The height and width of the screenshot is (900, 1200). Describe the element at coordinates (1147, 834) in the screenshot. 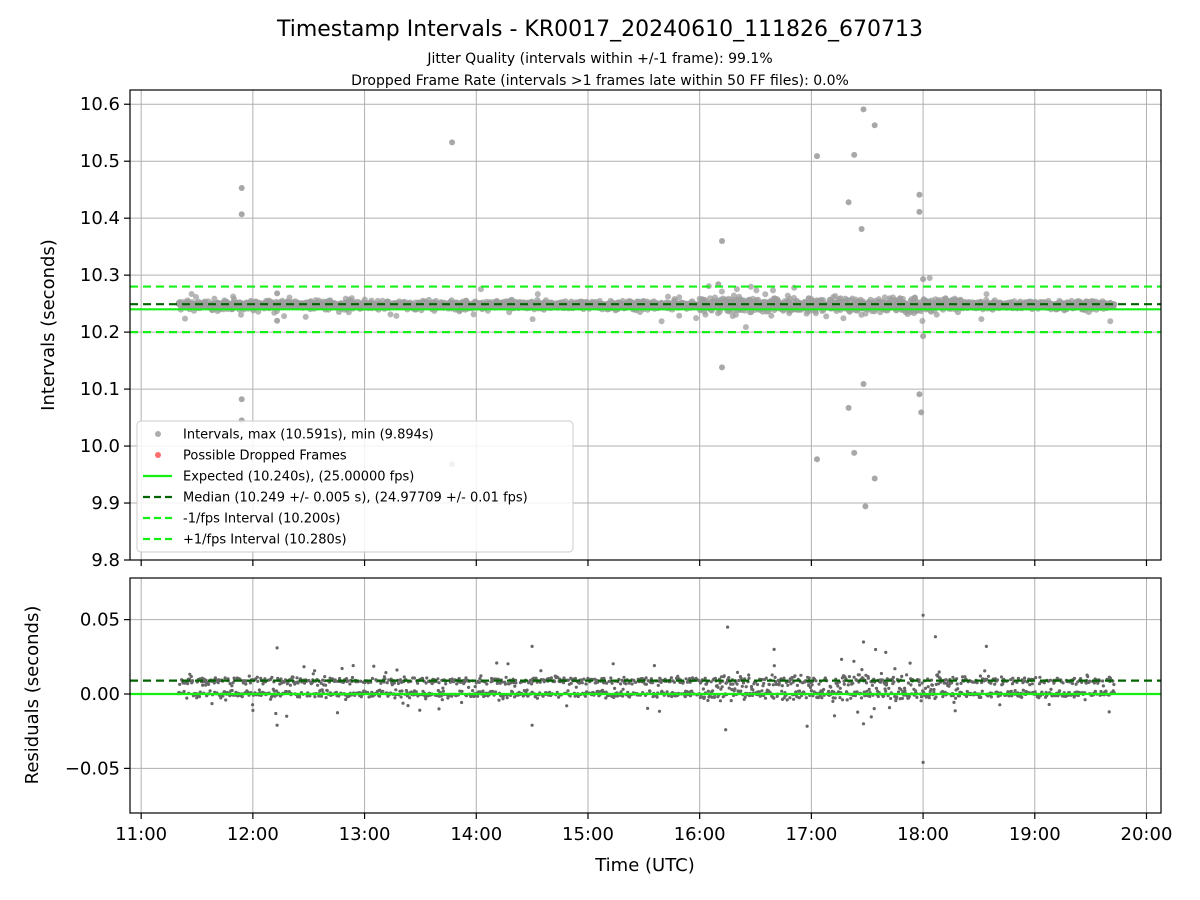

I see `x-tick-label: 20:00` at that location.